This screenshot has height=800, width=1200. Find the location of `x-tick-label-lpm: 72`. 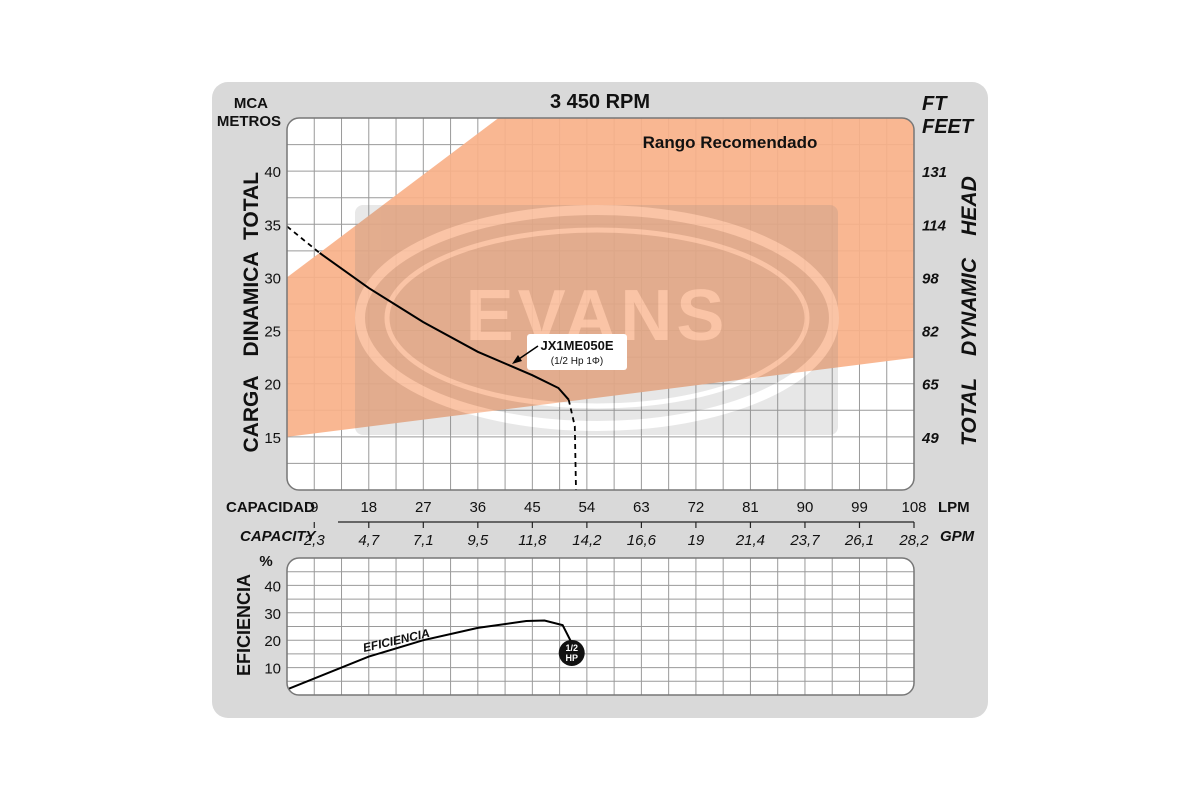

x-tick-label-lpm: 72 is located at coordinates (696, 507).